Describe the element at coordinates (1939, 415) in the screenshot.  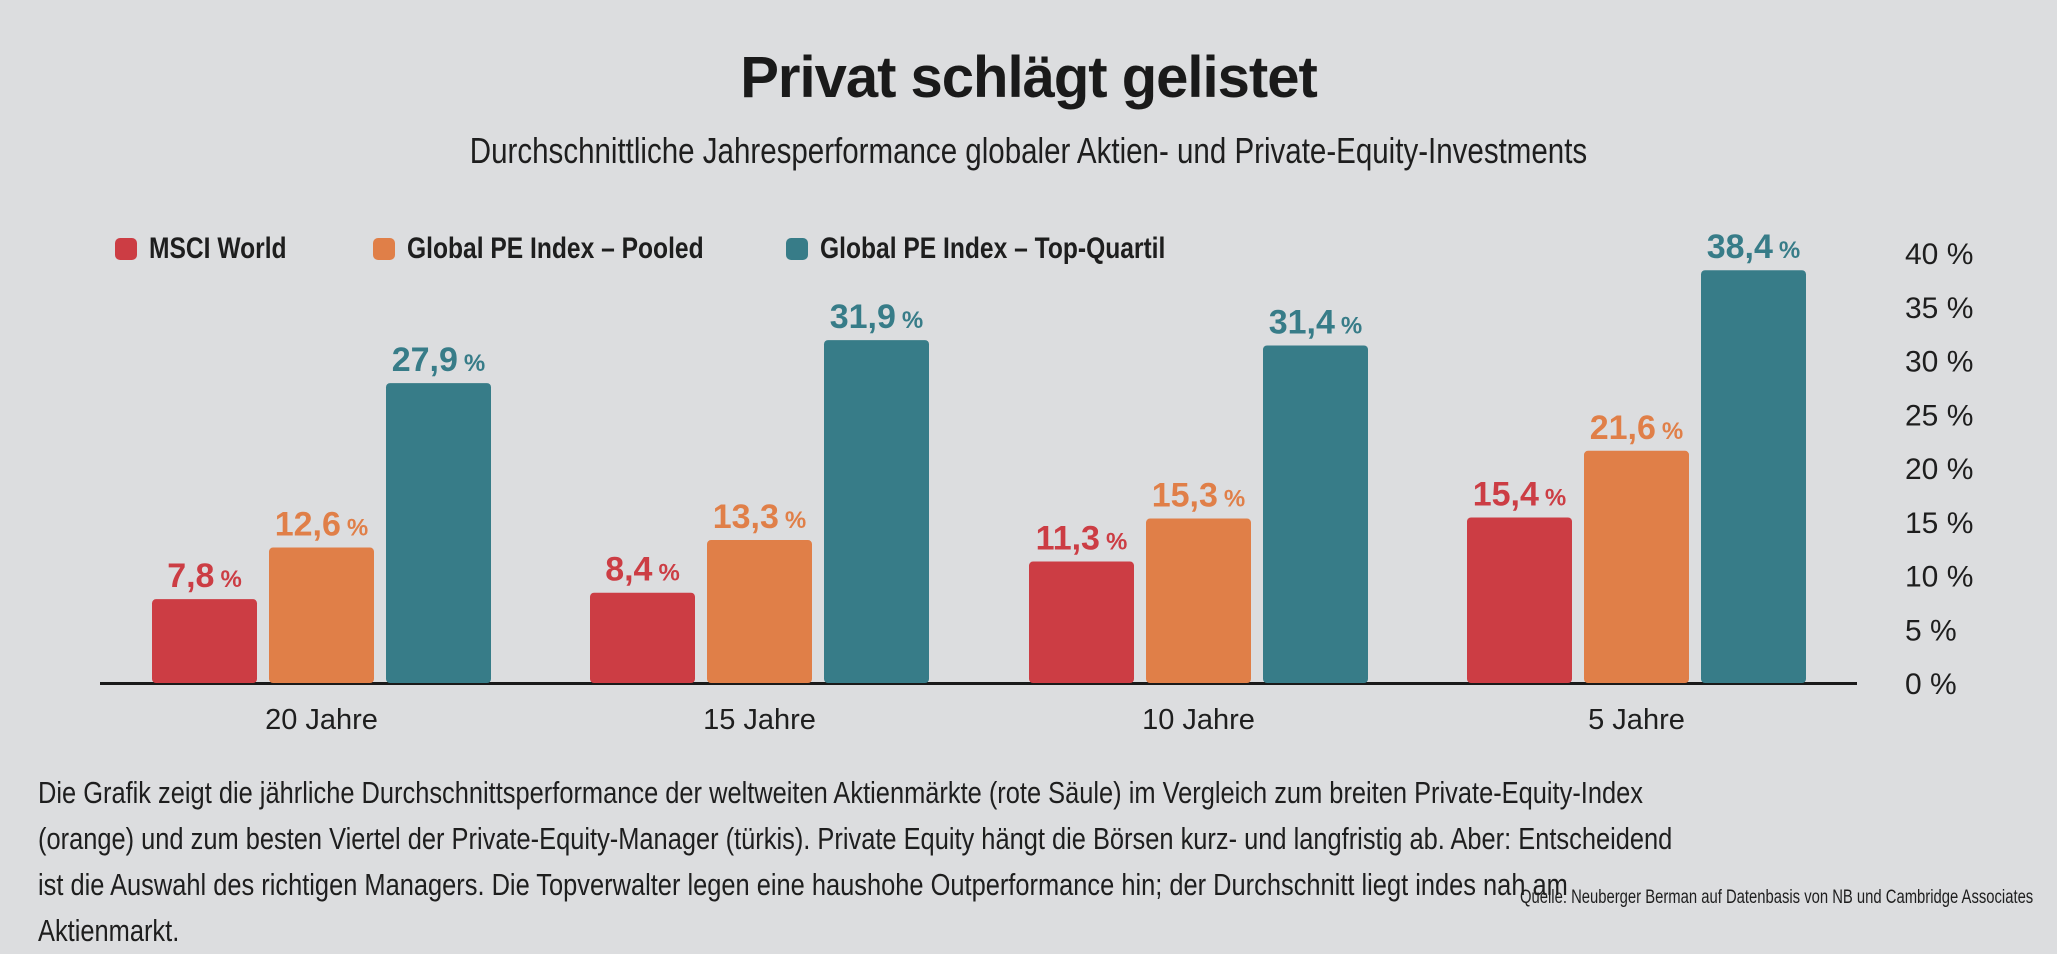
I see `y-tick-label-5: 25 %` at that location.